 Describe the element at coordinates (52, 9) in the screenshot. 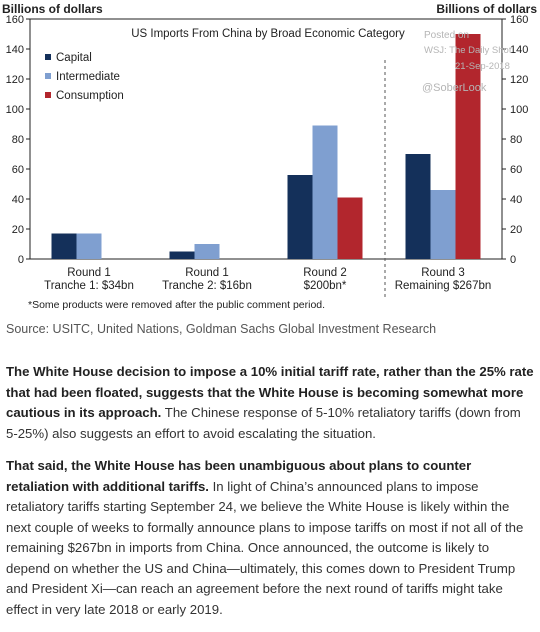

I see `y-axis-title-left: Billions of dollars` at that location.